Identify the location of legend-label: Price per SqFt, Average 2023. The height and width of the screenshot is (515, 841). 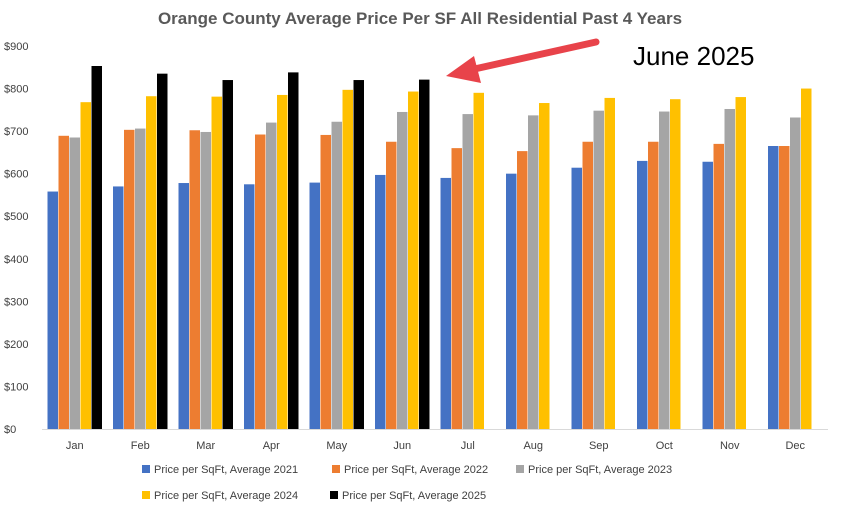
(600, 470).